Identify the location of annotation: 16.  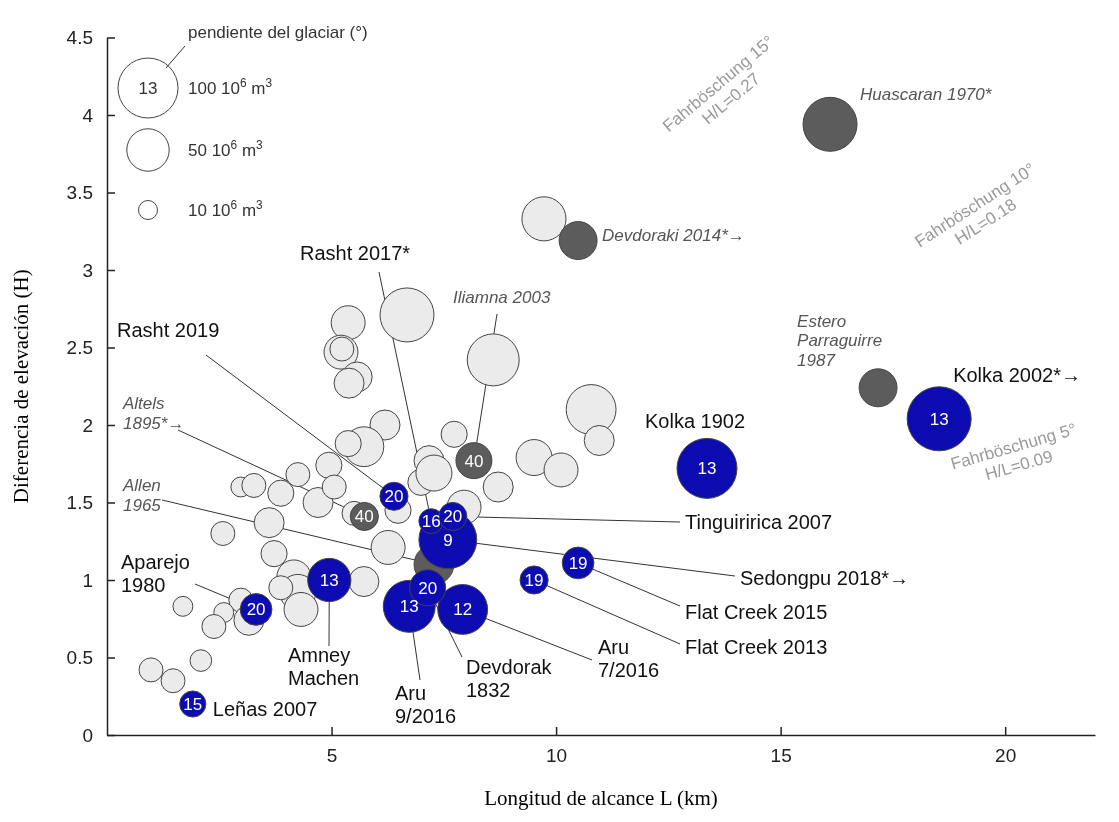
(431, 522).